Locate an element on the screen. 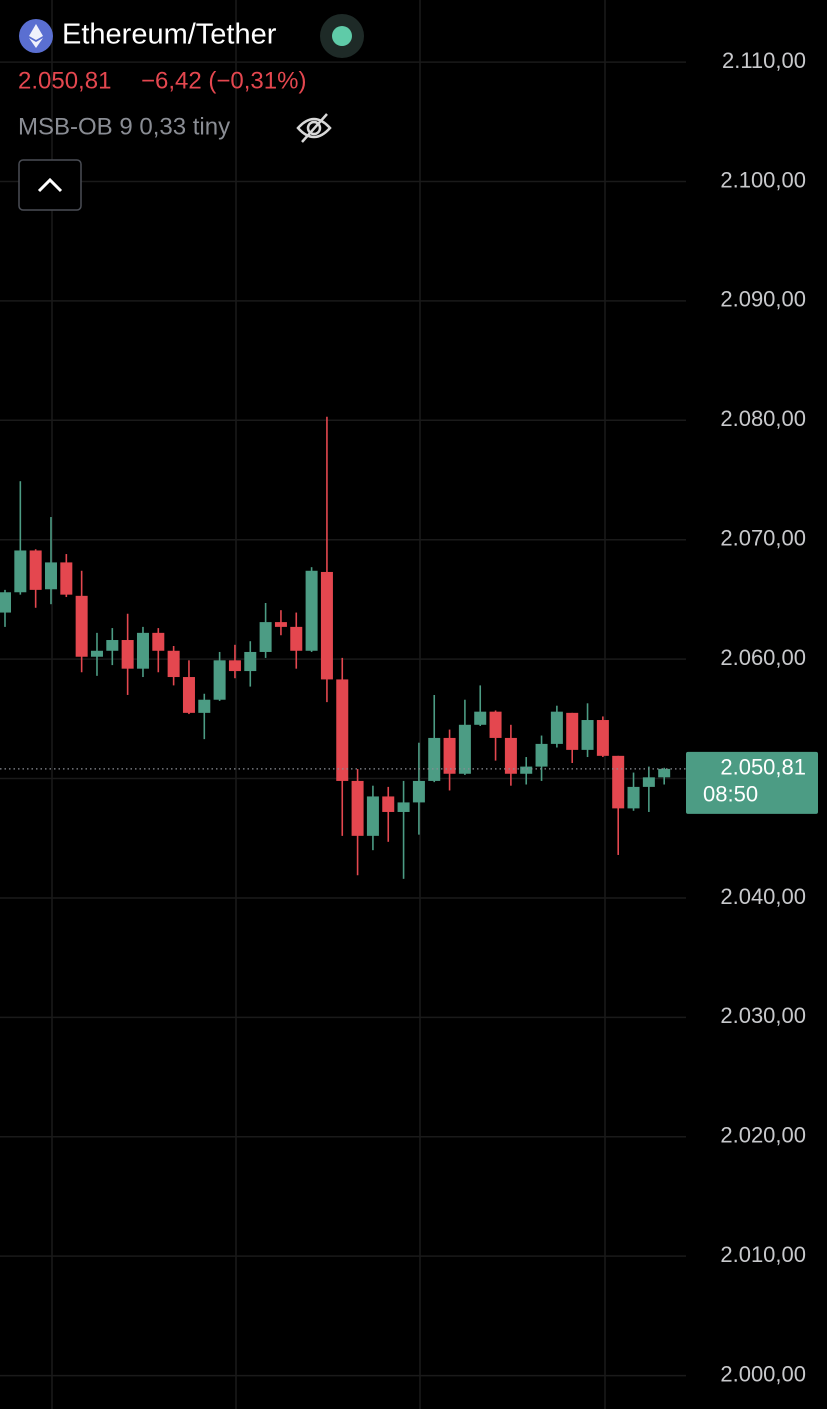 This screenshot has width=827, height=1409. collapse-button is located at coordinates (50, 185).